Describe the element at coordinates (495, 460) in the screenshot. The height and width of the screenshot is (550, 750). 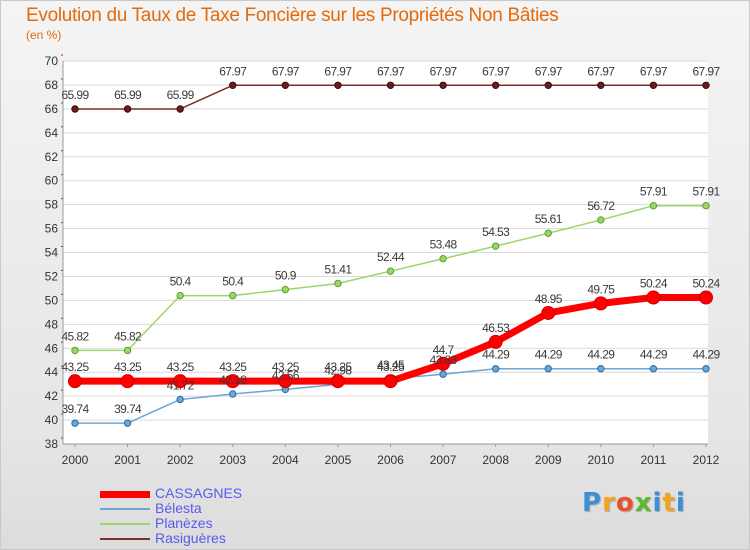
I see `x-tick-label: 2008` at that location.